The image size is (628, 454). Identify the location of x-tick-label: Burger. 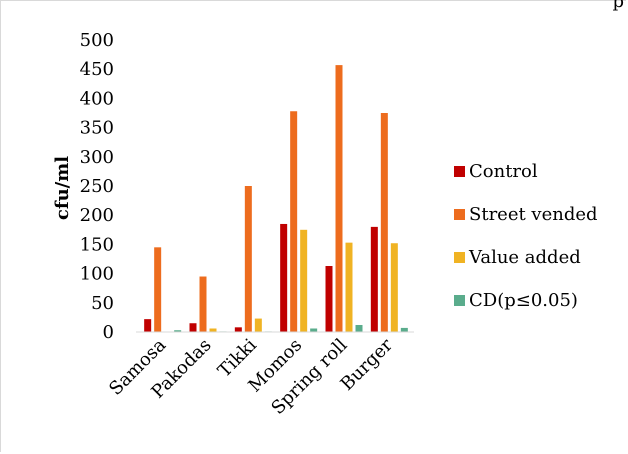
(367, 364).